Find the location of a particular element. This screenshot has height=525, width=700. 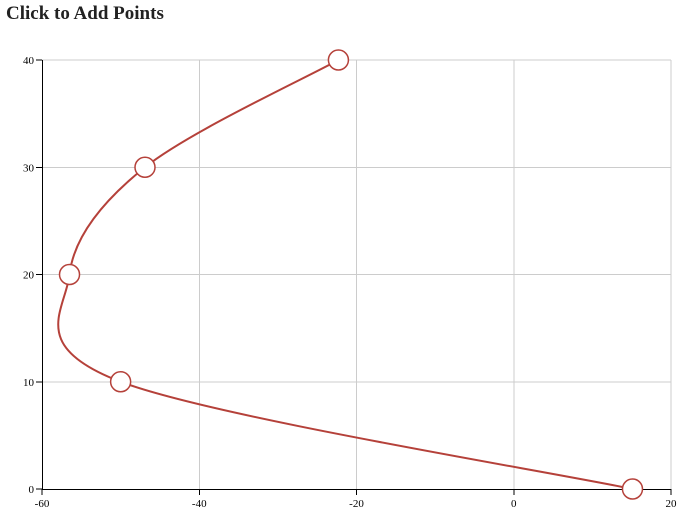

x-tick-label: 0 is located at coordinates (514, 504).